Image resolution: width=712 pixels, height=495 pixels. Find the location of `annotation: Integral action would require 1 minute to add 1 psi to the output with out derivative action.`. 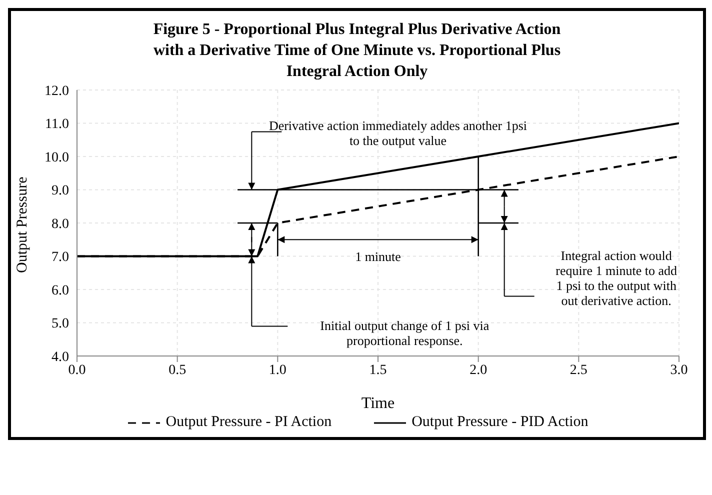

annotation: Integral action would require 1 minute to add 1 psi to the output with out derivative action. is located at coordinates (616, 278).